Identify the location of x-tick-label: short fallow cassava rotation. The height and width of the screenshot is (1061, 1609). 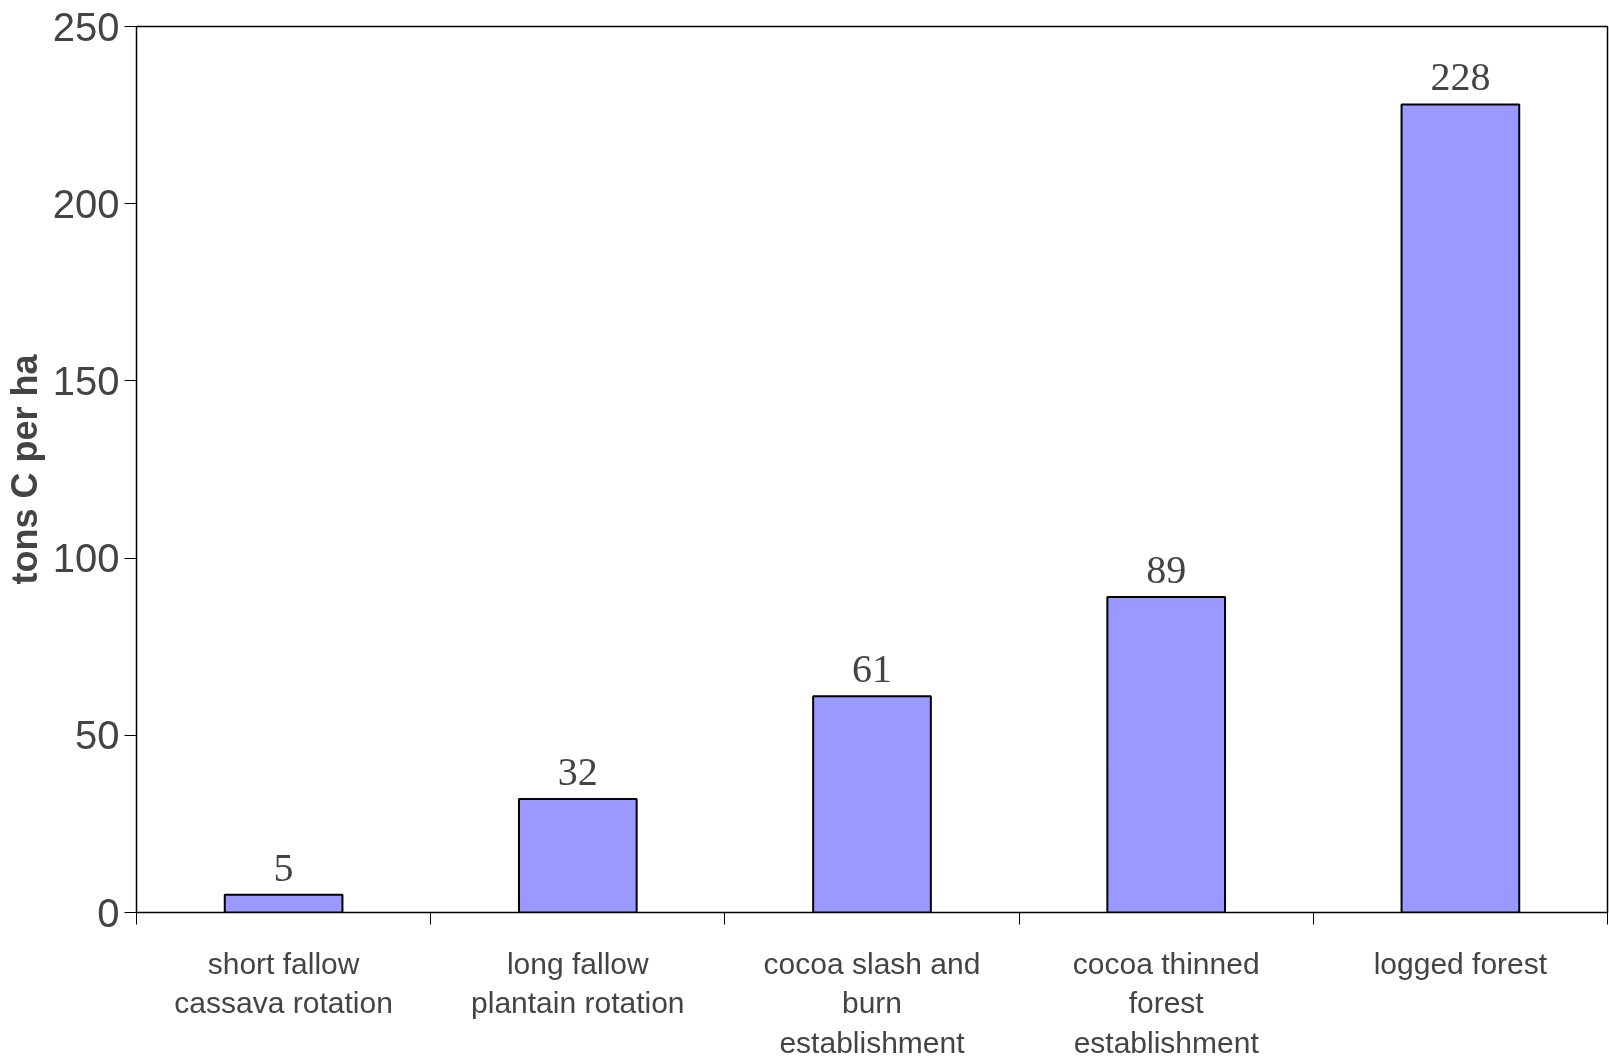
(283, 983).